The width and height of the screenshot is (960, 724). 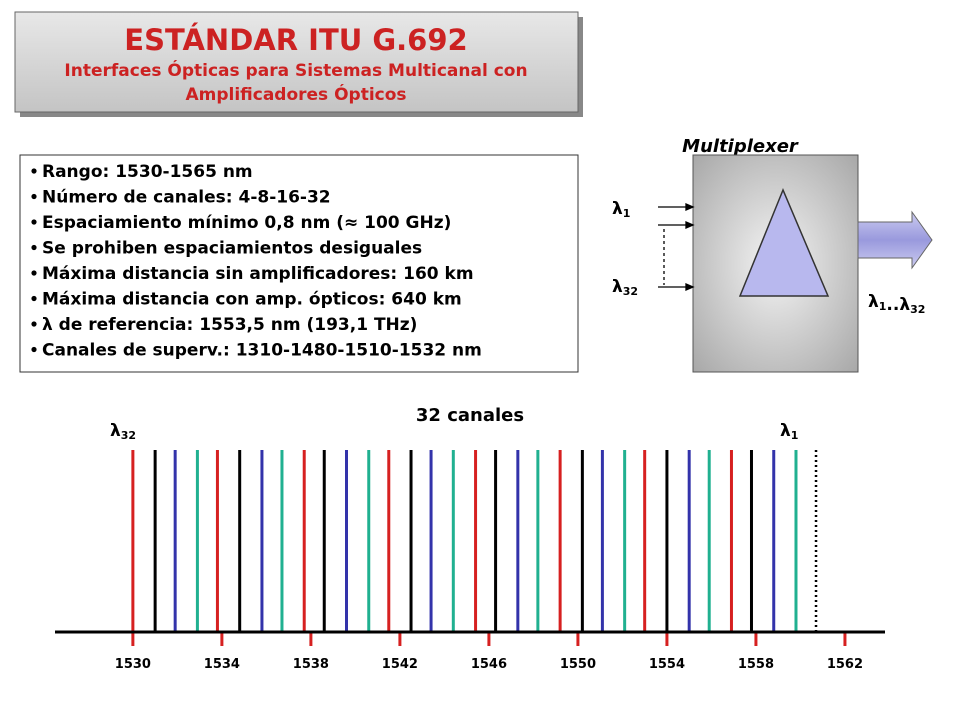 I want to click on bullet-text: Número de canales: 4-8-16-32, so click(x=186, y=198).